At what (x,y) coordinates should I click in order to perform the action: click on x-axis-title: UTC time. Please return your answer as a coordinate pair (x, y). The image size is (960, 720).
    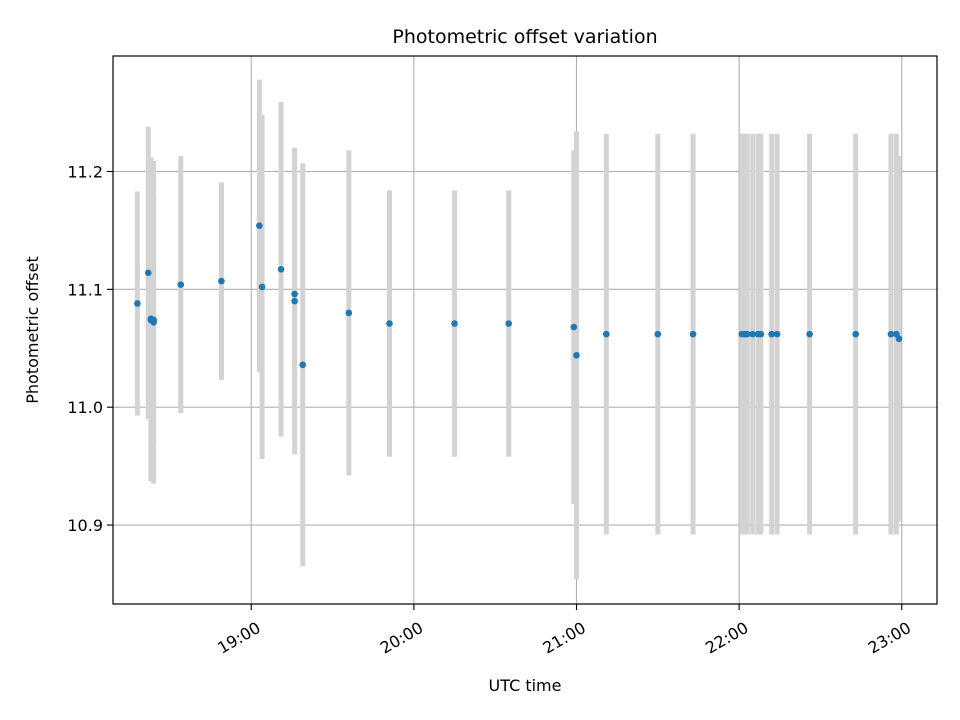
    Looking at the image, I should click on (525, 685).